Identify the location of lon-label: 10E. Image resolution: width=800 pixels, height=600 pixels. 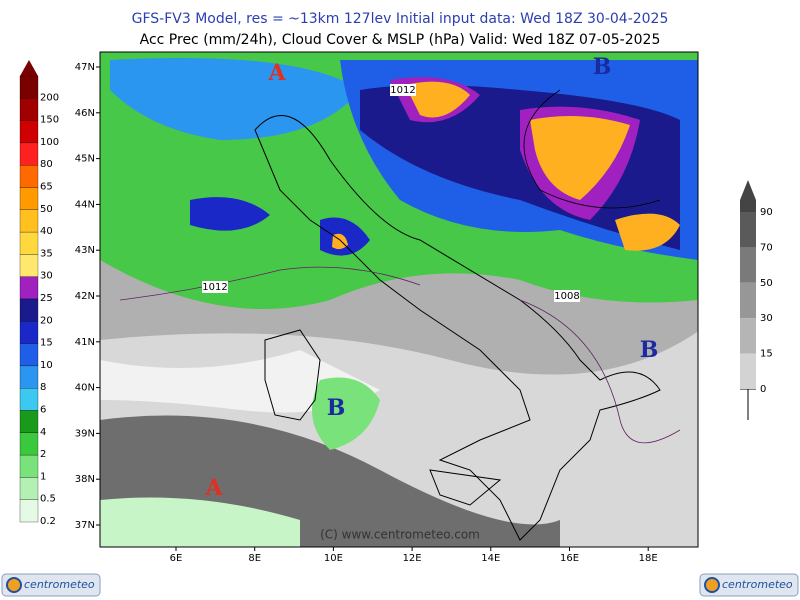
(333, 558).